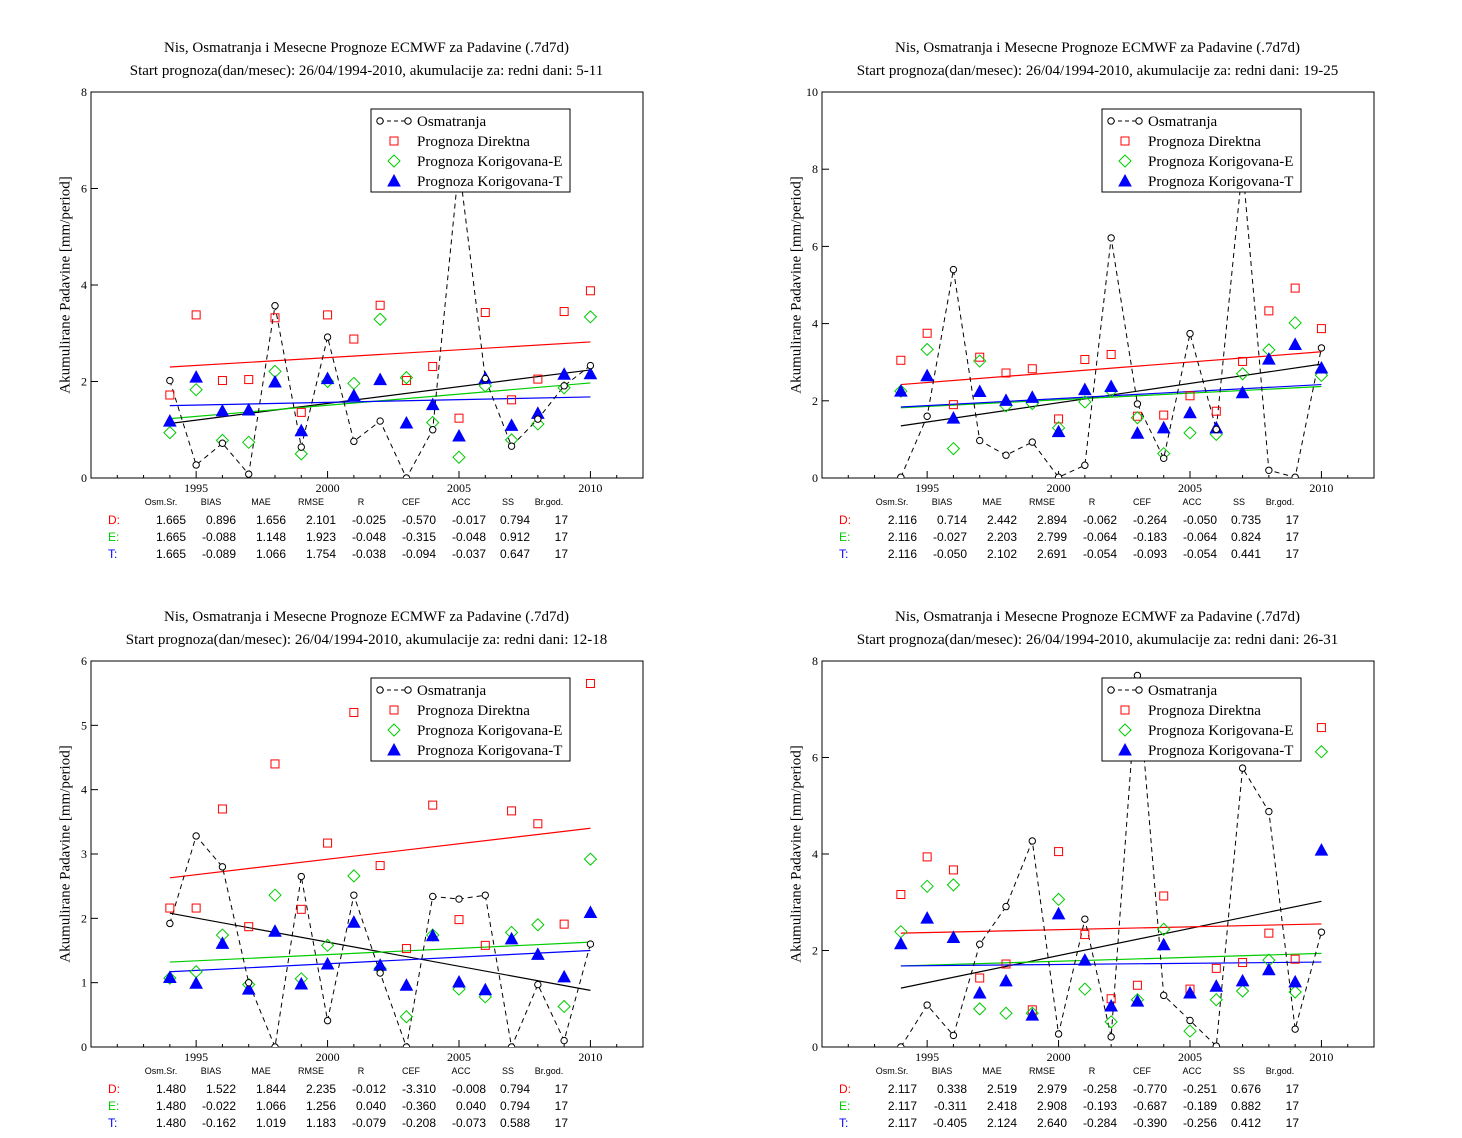 This screenshot has width=1462, height=1138. Describe the element at coordinates (468, 519) in the screenshot. I see `stats-cell: -0.017` at that location.